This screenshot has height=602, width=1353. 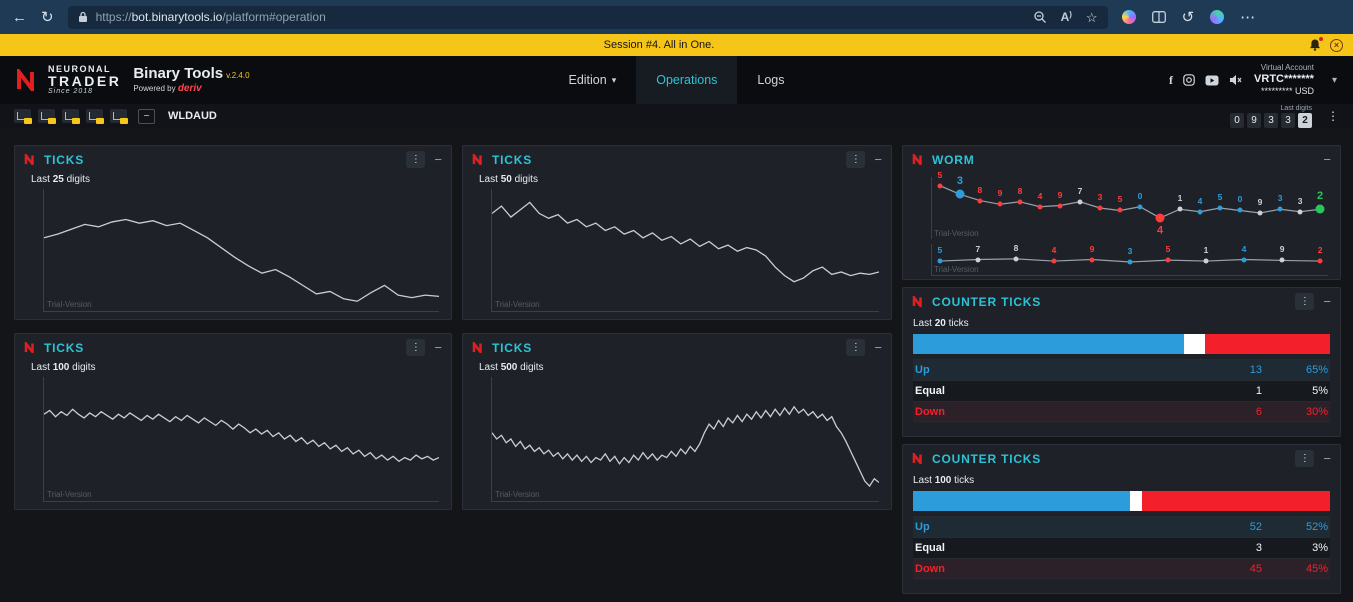 What do you see at coordinates (146, 116) in the screenshot?
I see `collapse-all-button: −` at bounding box center [146, 116].